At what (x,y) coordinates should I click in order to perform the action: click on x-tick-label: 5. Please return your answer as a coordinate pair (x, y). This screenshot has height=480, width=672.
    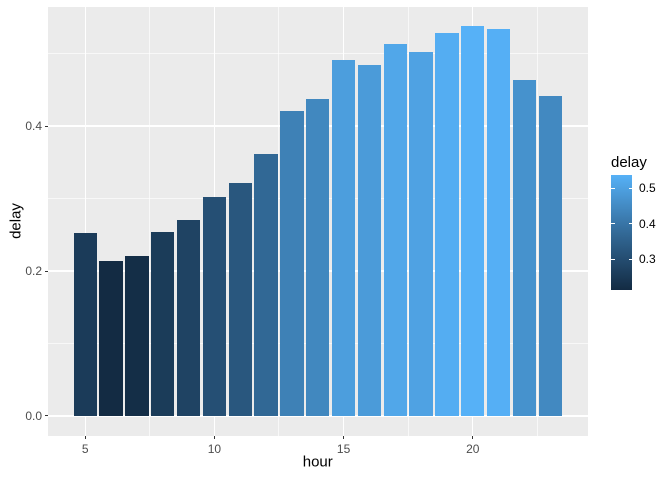
    Looking at the image, I should click on (85, 448).